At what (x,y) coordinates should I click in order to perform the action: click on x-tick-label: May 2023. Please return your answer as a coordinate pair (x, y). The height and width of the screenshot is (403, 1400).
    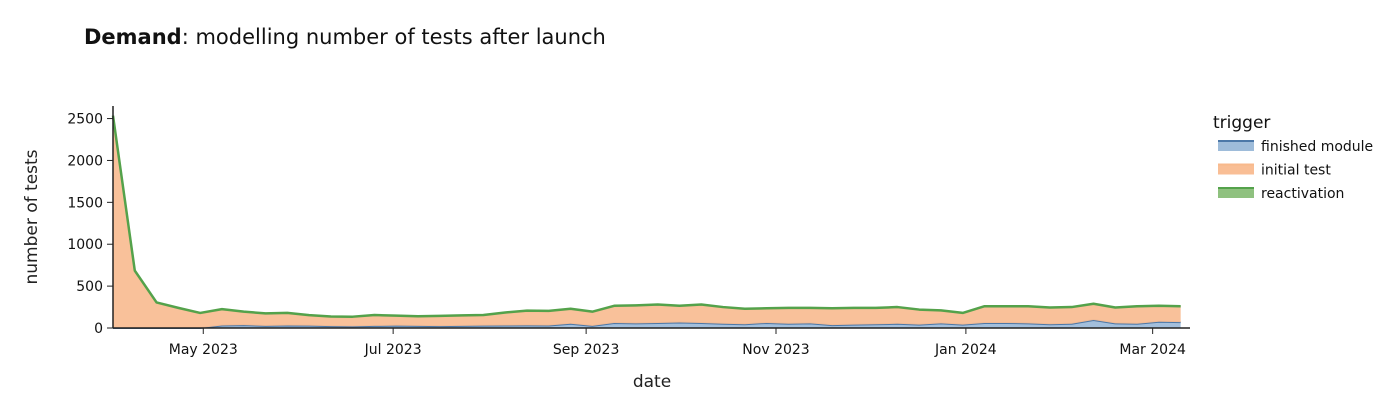
    Looking at the image, I should click on (203, 350).